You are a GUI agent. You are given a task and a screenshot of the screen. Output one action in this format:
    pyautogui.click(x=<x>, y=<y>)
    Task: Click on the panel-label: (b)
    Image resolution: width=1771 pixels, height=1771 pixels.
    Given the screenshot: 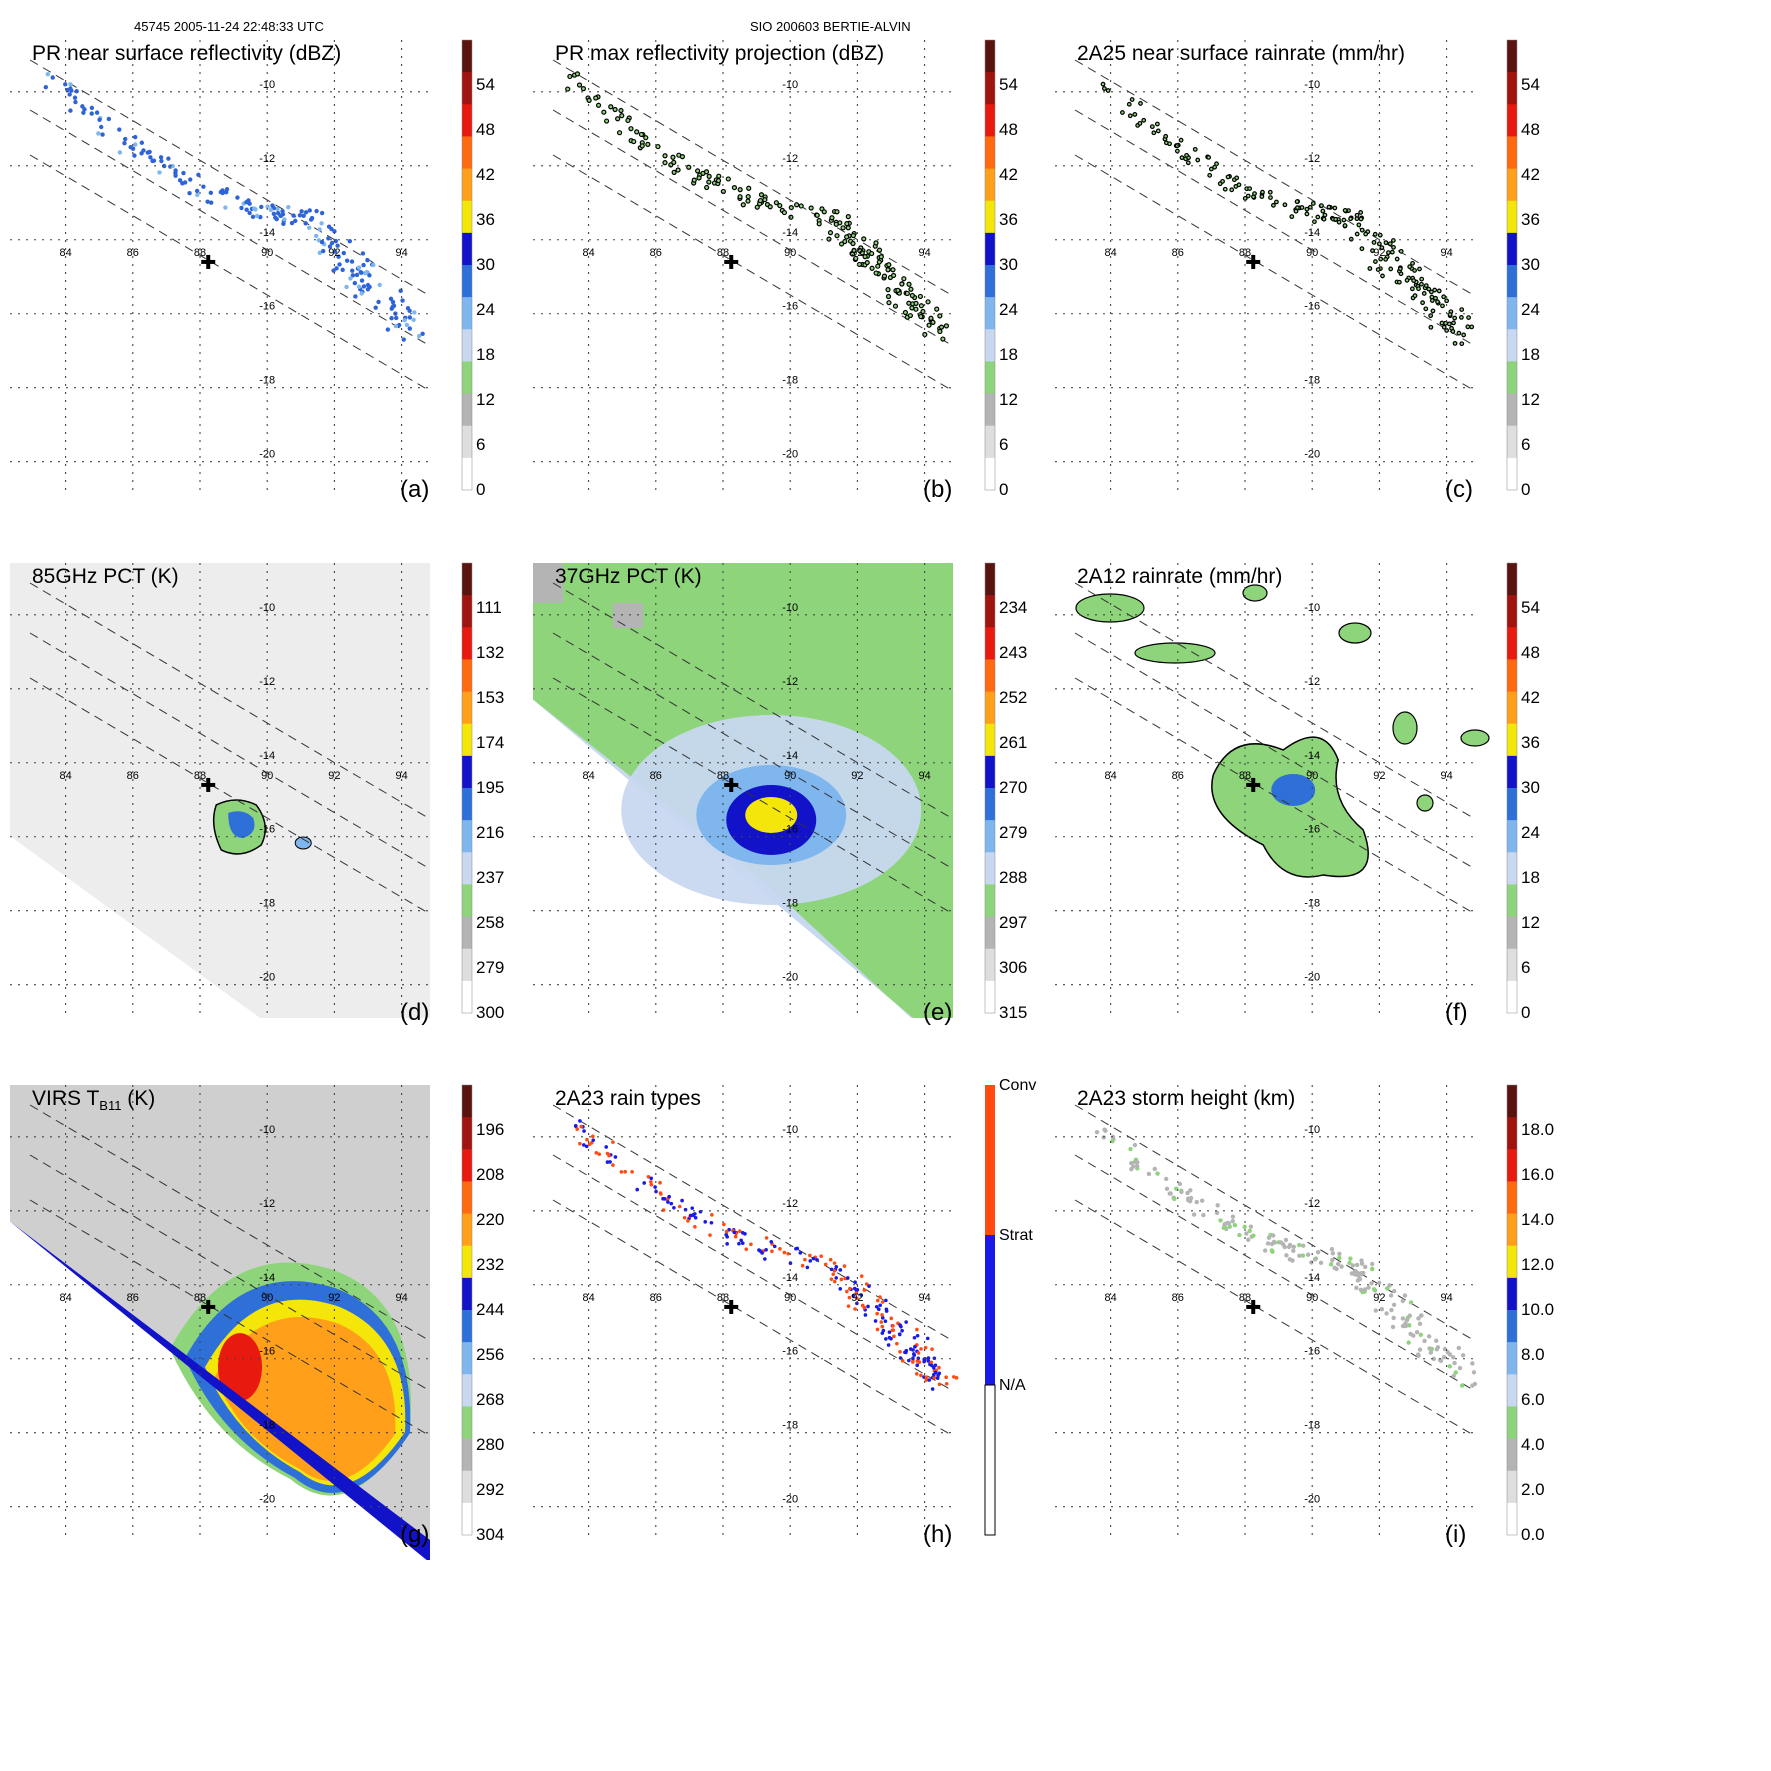 What is the action you would take?
    pyautogui.click(x=937, y=489)
    